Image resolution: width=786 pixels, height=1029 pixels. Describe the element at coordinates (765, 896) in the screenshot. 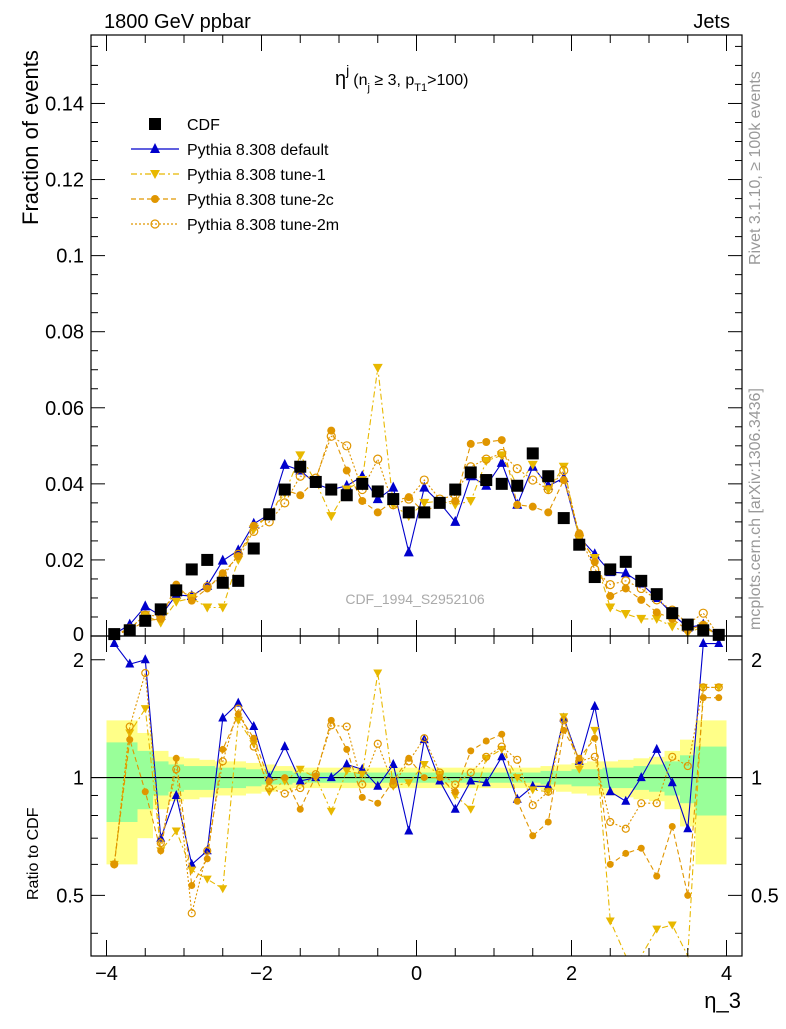

I see `ratio-tick-label-right: 0.5` at that location.